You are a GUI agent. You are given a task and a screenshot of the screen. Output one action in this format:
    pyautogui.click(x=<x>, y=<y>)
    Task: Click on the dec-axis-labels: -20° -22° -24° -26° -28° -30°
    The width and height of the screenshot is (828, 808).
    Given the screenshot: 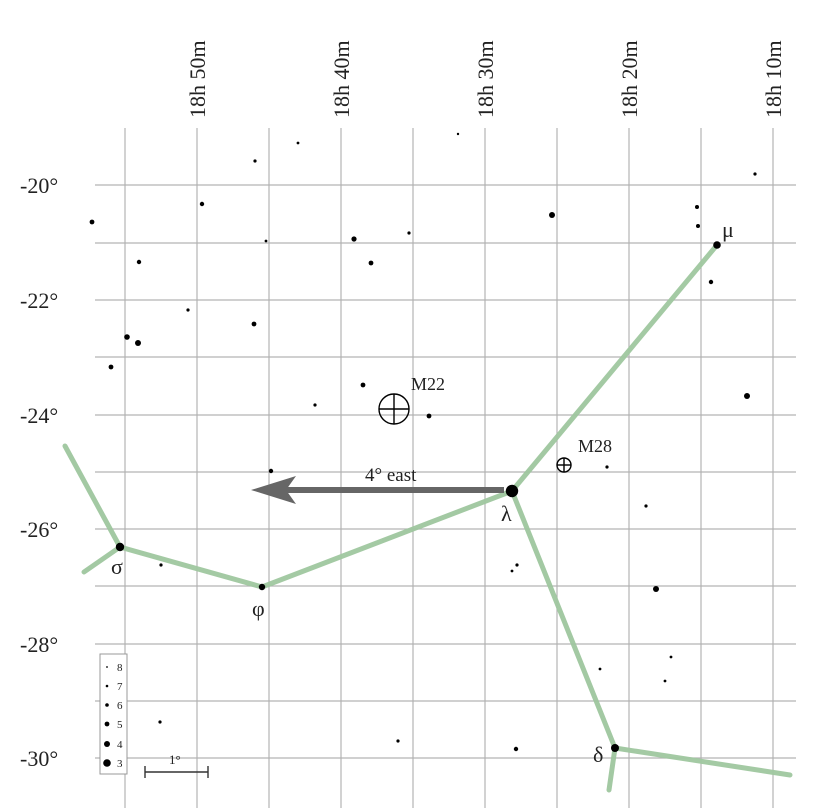 What is the action you would take?
    pyautogui.click(x=39, y=472)
    